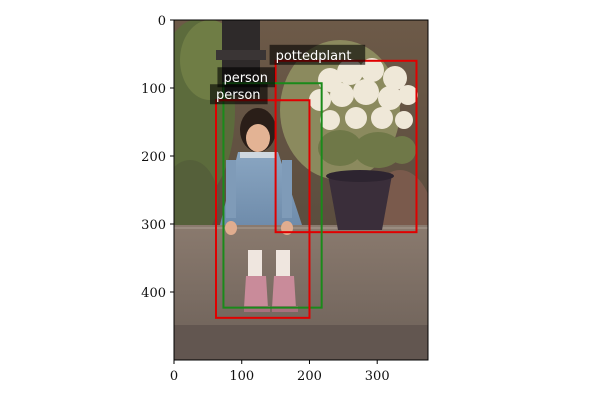 Image resolution: width=600 pixels, height=400 pixels. What do you see at coordinates (153, 157) in the screenshot?
I see `y-tick-label: 200` at bounding box center [153, 157].